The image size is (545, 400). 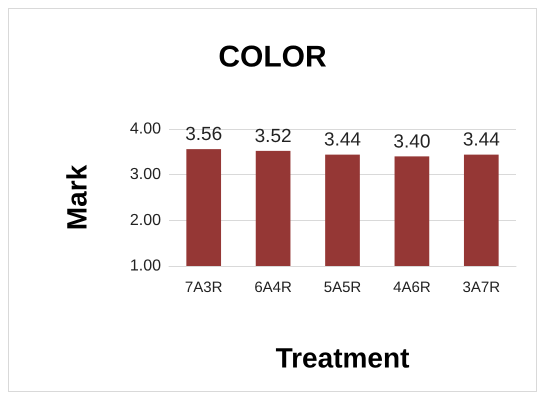 I want to click on x-tick-label: 6A4R, so click(x=273, y=287).